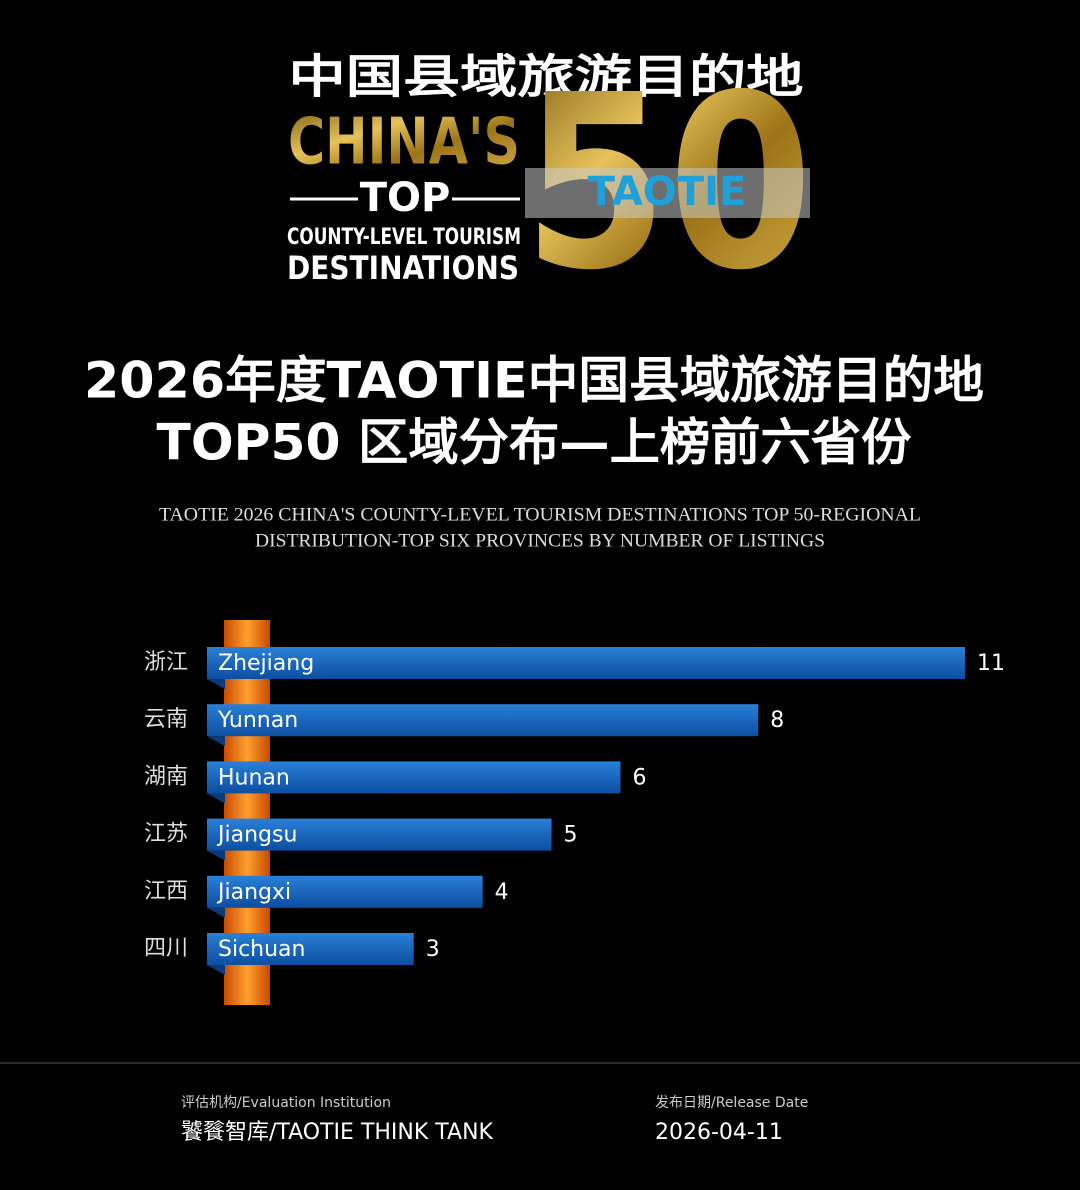 The width and height of the screenshot is (1080, 1190). What do you see at coordinates (404, 237) in the screenshot?
I see `logo-line3: COUNTY-LEVEL TOURISM` at bounding box center [404, 237].